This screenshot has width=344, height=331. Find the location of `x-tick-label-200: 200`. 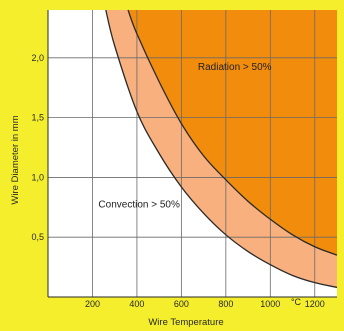

x-tick-label-200: 200 is located at coordinates (92, 304).